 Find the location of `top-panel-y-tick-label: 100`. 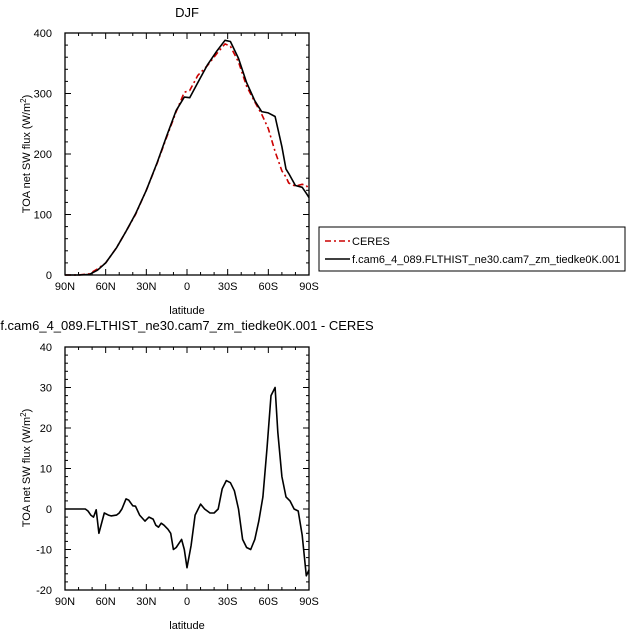

top-panel-y-tick-label: 100 is located at coordinates (43, 216).